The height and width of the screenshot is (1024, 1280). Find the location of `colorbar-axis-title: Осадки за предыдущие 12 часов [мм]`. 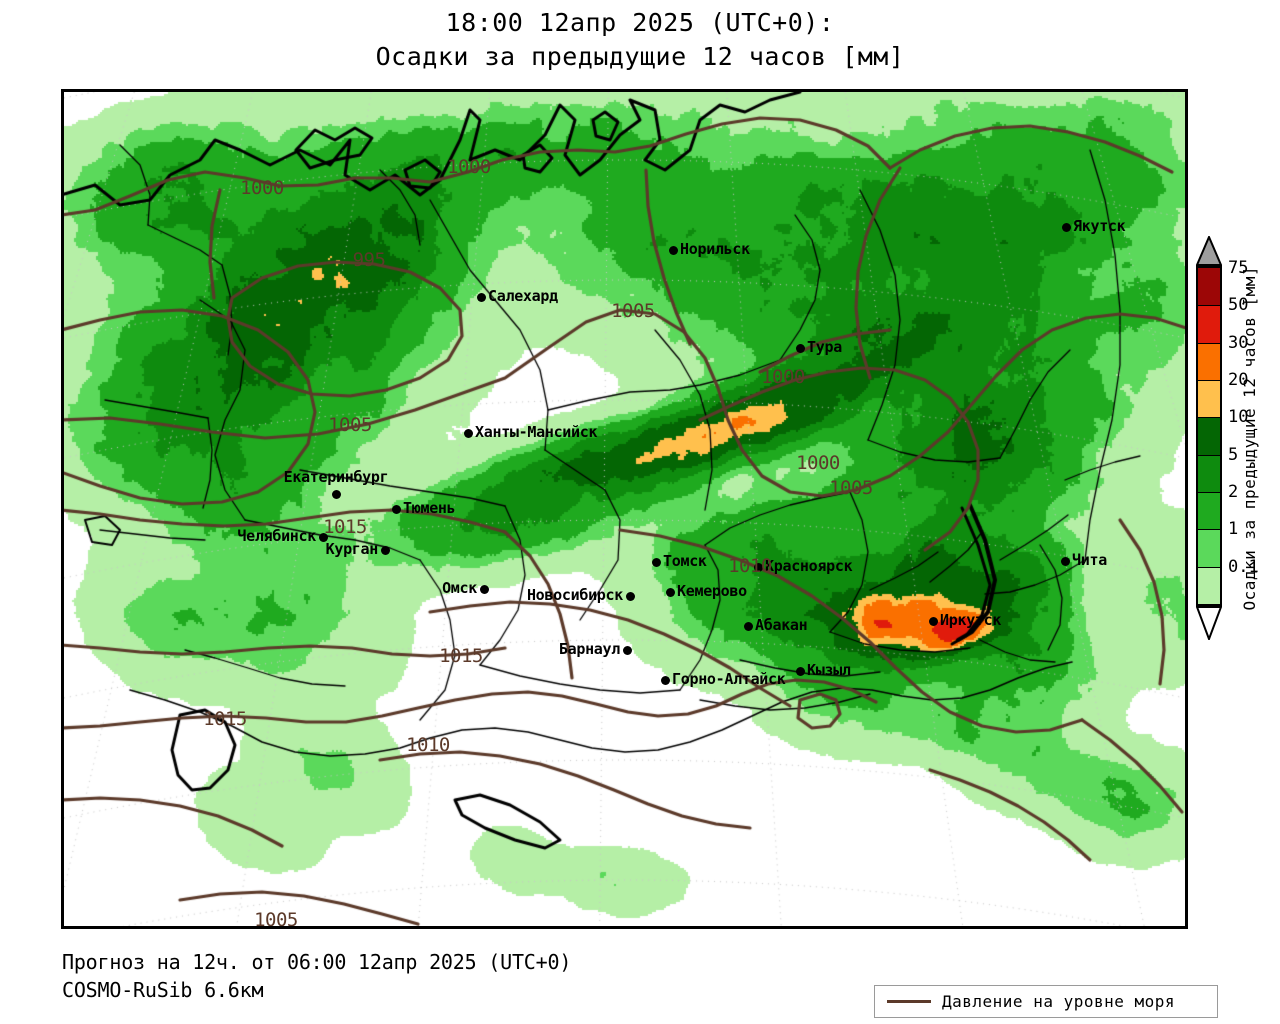

colorbar-axis-title: Осадки за предыдущие 12 часов [мм] is located at coordinates (1249, 438).